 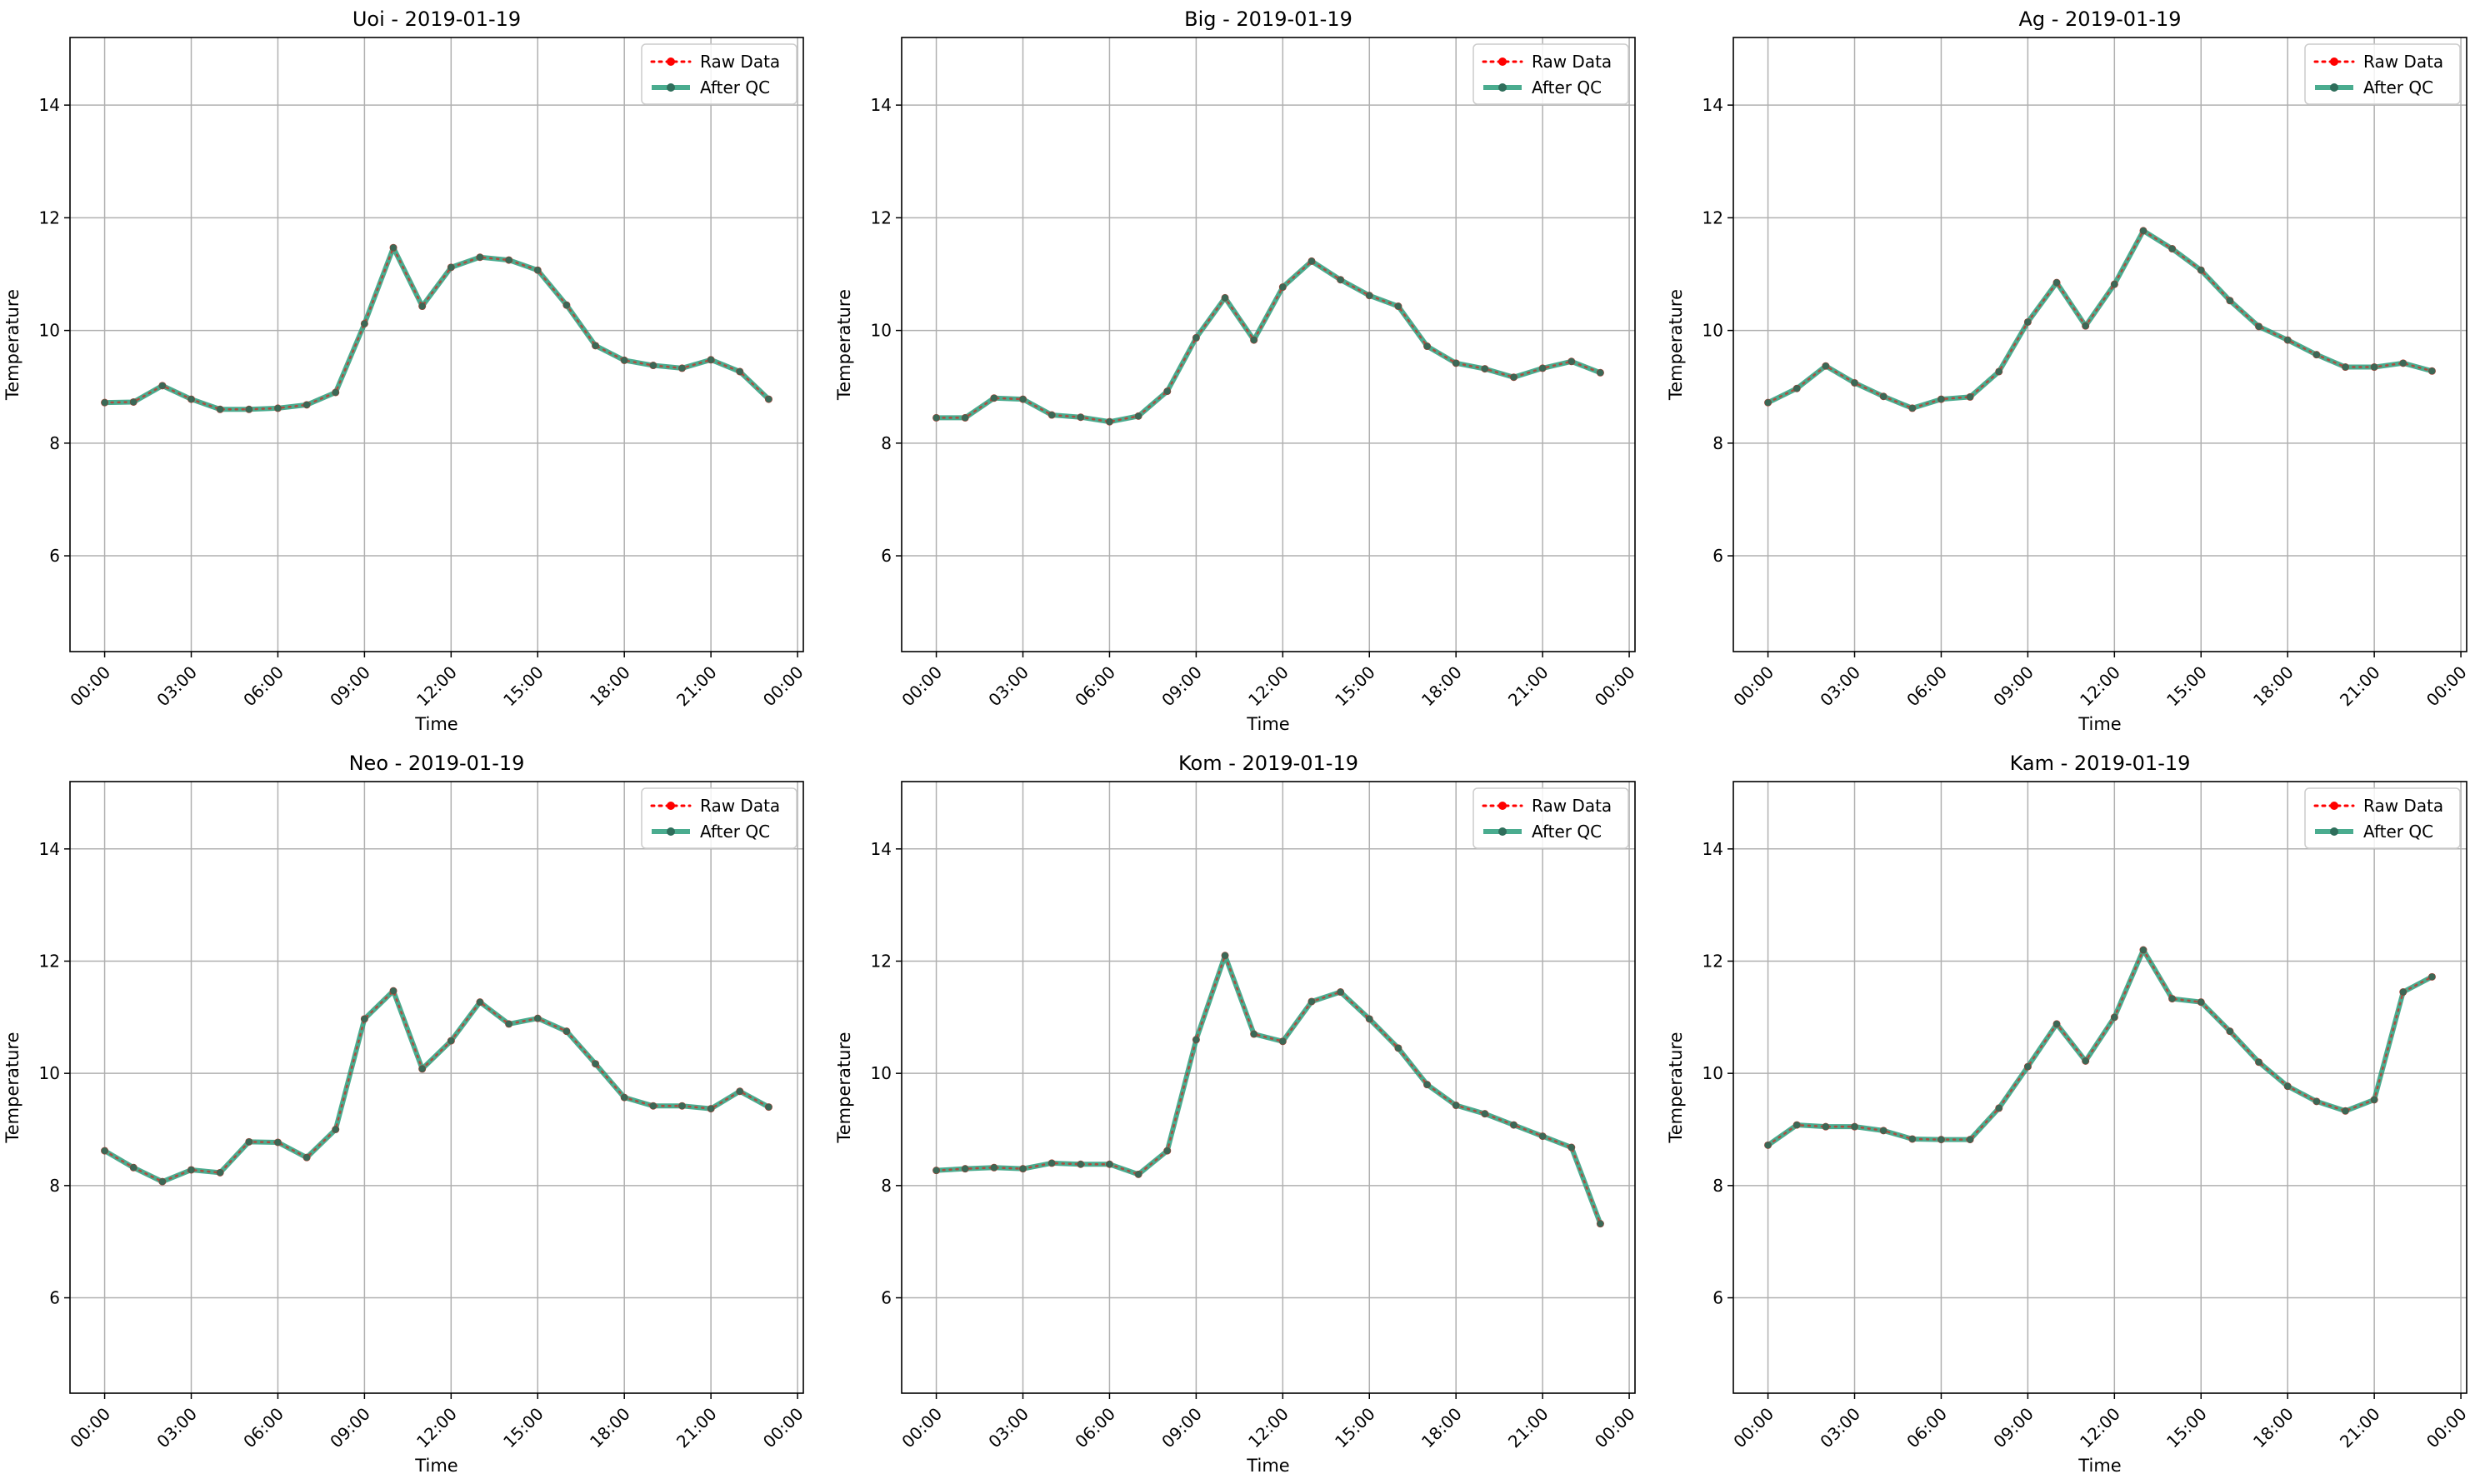 What do you see at coordinates (2334, 806) in the screenshot?
I see `legend-marker-raw-data` at bounding box center [2334, 806].